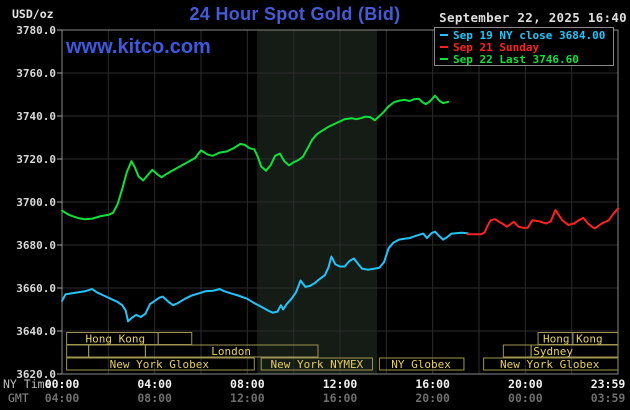 This screenshot has width=630, height=410. What do you see at coordinates (553, 351) in the screenshot?
I see `session-label: Sydney` at bounding box center [553, 351].